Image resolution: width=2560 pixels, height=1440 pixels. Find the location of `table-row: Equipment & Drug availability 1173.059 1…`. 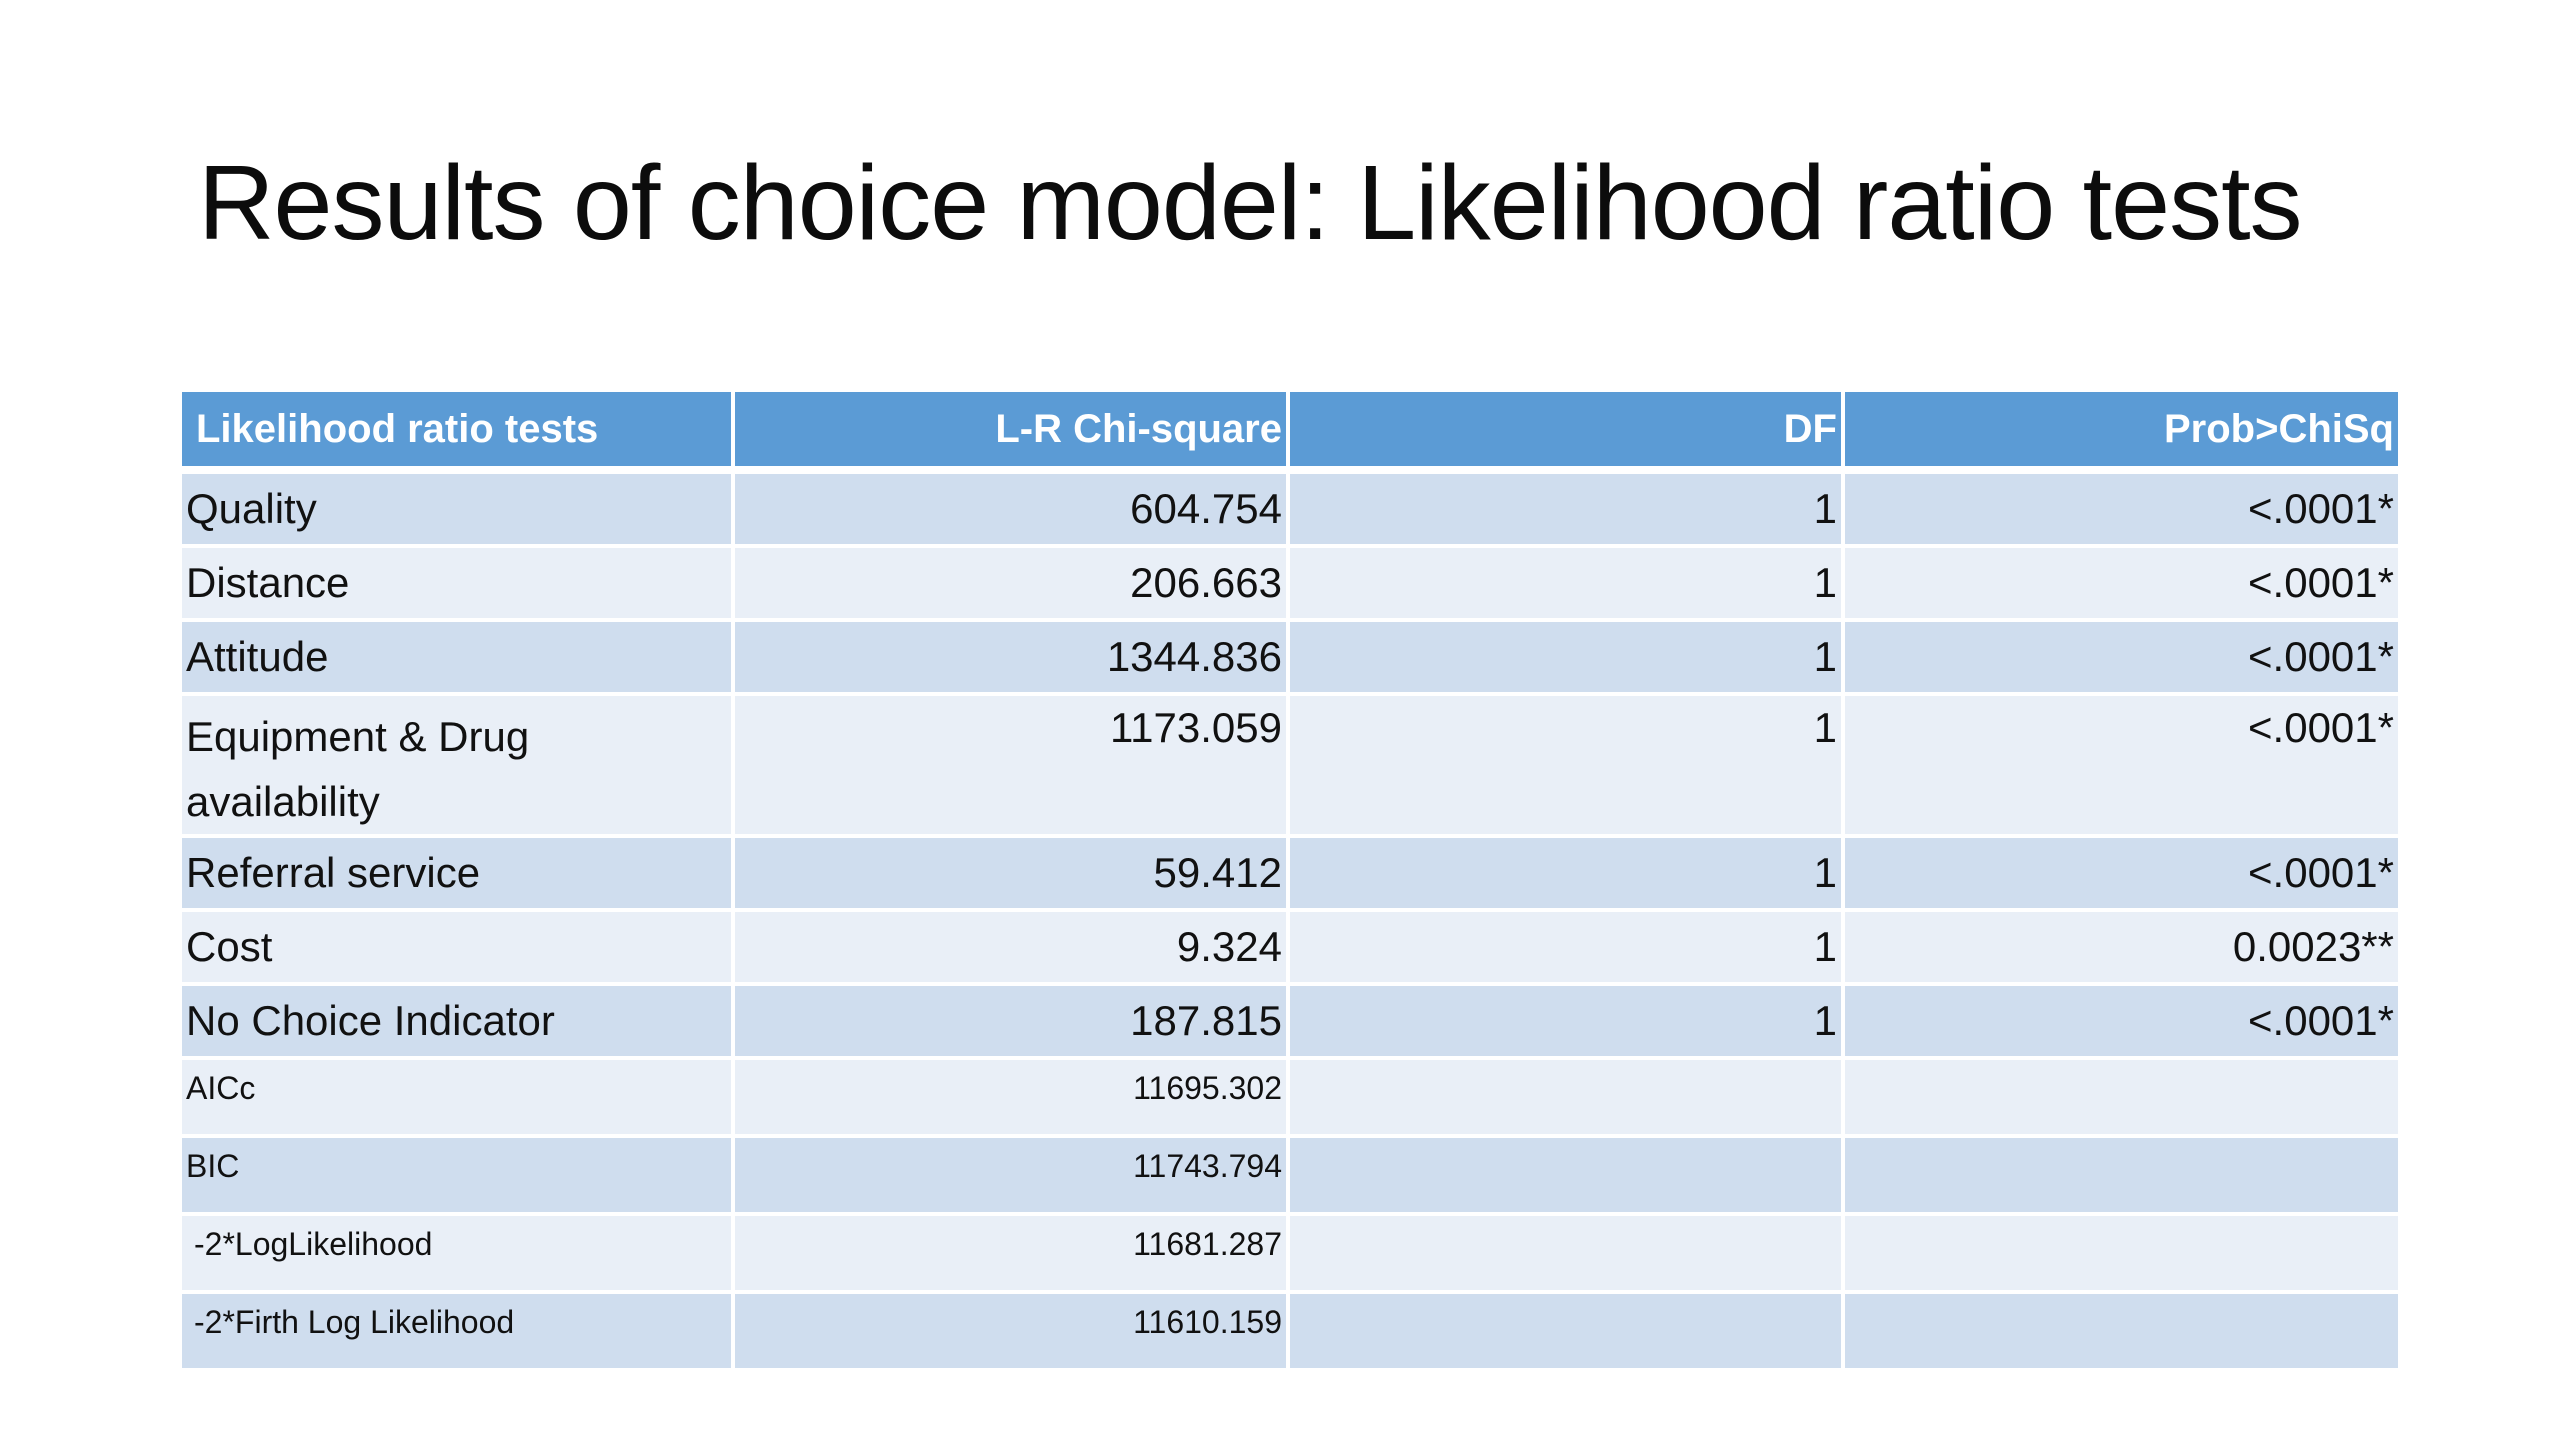

table-row: Equipment & Drug availability 1173.059 1… is located at coordinates (1290, 765).